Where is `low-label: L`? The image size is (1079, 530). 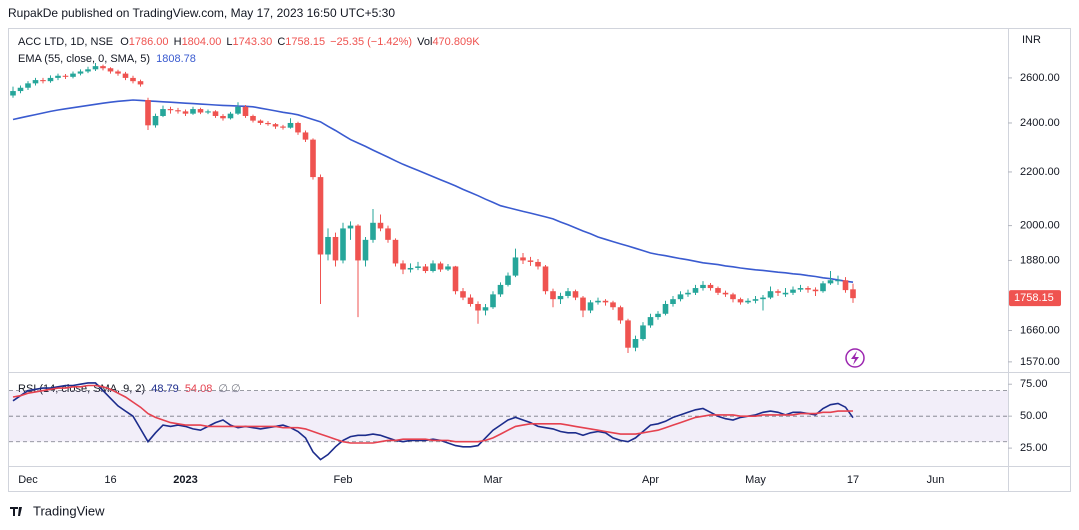 low-label: L is located at coordinates (229, 42).